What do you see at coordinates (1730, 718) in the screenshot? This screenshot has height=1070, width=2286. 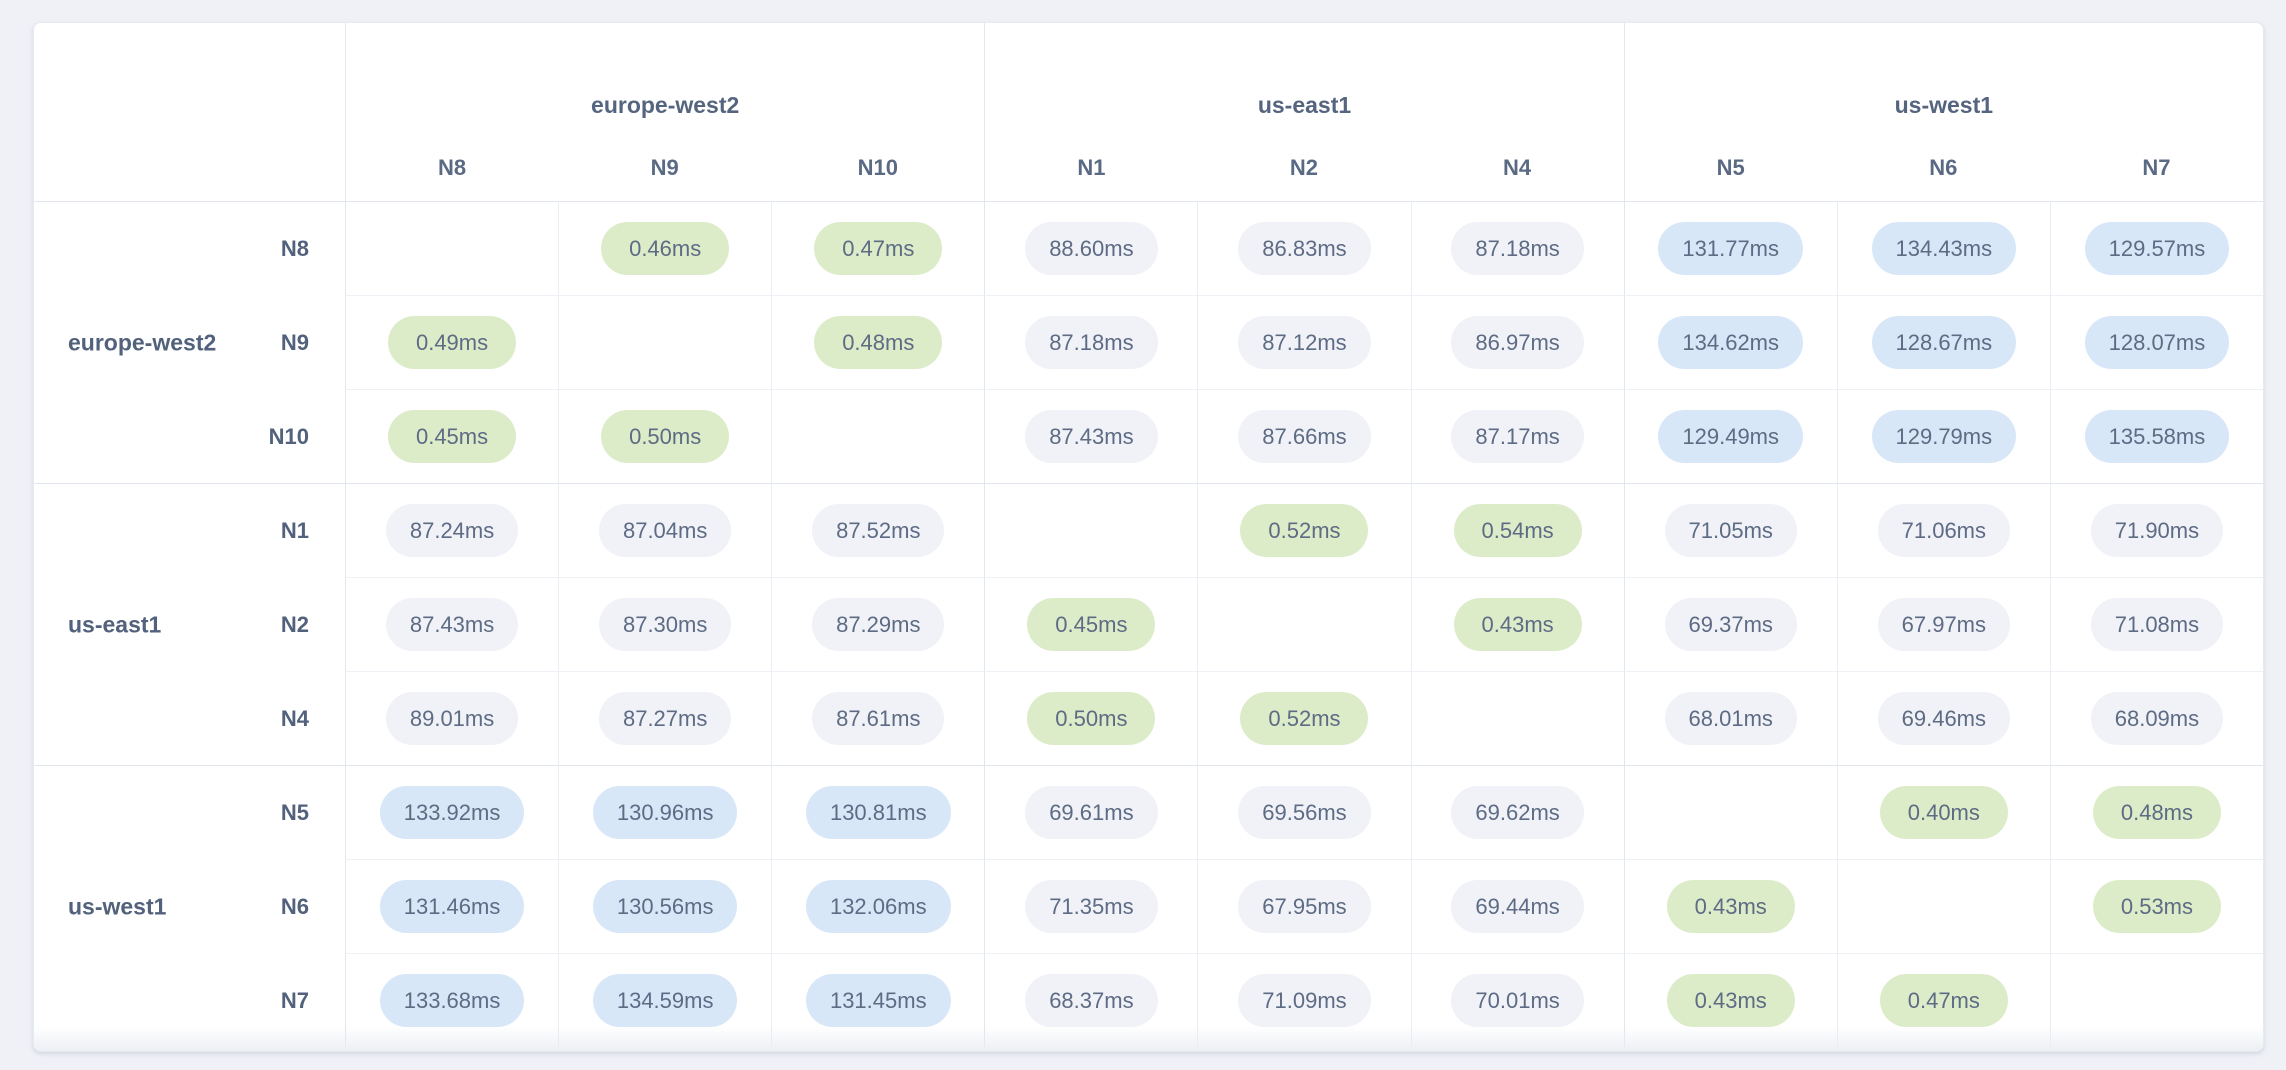 I see `cell-N4-N5: 68.01ms` at bounding box center [1730, 718].